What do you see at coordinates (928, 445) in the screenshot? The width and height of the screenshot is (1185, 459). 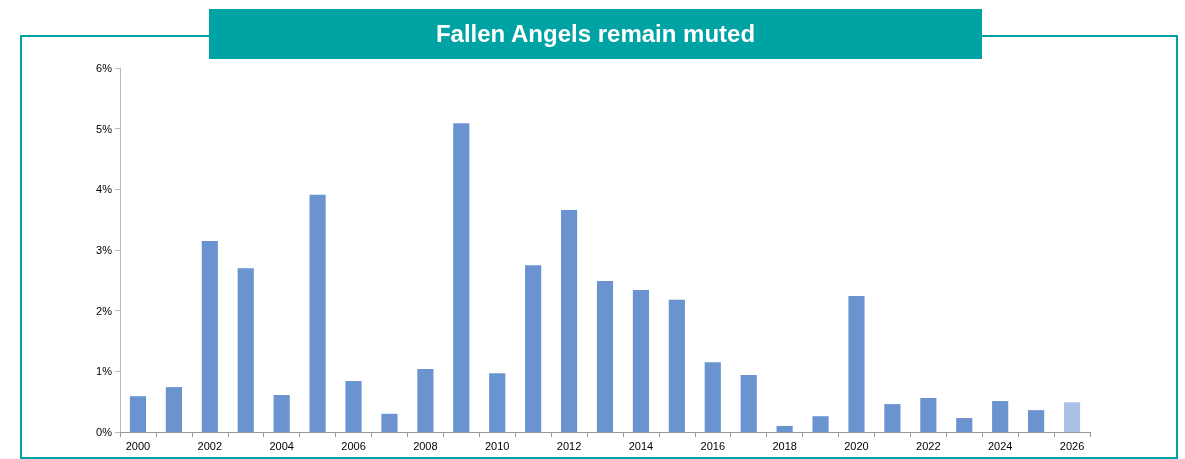 I see `x-tick-label: 2022` at bounding box center [928, 445].